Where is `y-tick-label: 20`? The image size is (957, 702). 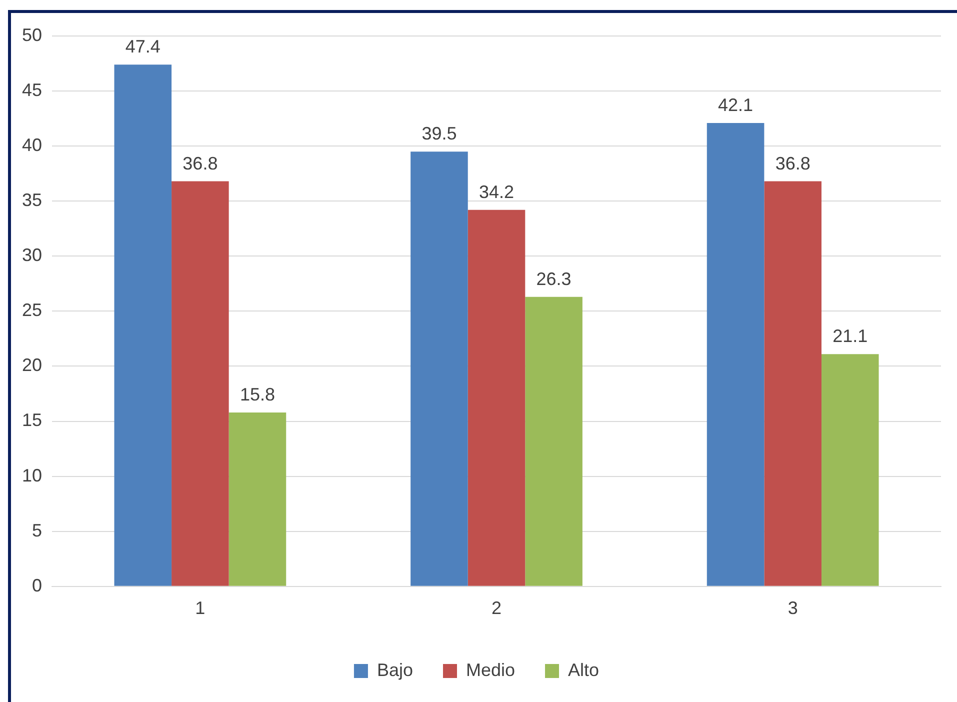 y-tick-label: 20 is located at coordinates (32, 365).